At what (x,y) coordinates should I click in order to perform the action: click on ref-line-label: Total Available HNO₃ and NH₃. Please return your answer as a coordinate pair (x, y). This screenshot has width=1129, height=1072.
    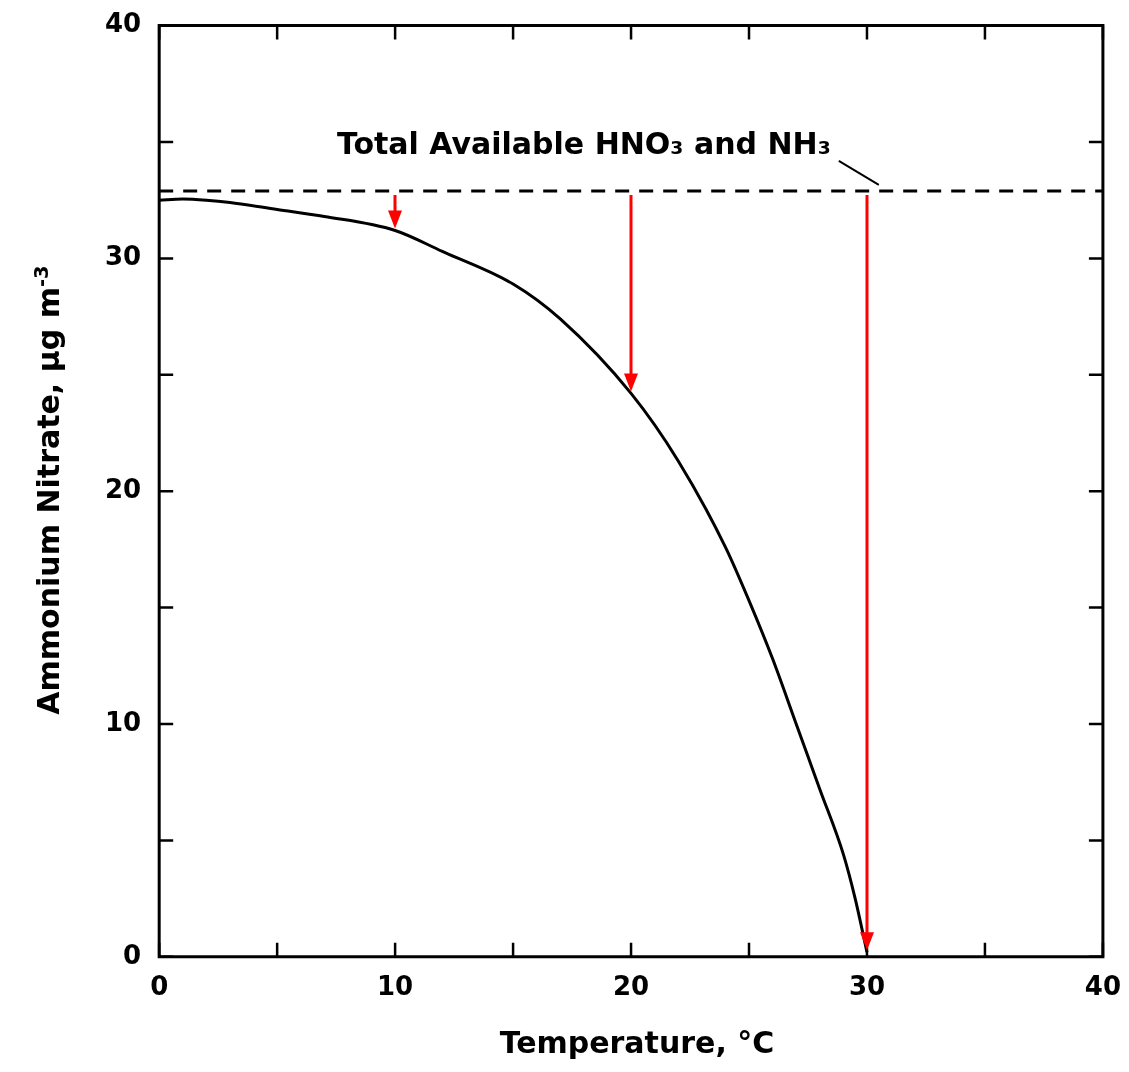
    Looking at the image, I should click on (583, 143).